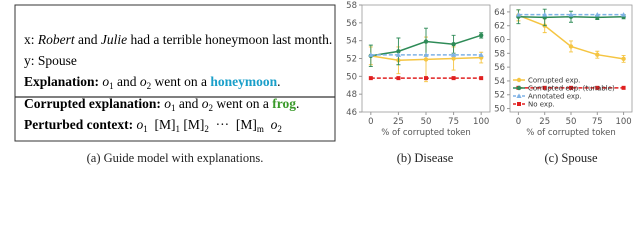  What do you see at coordinates (571, 133) in the screenshot?
I see `x-axis-label: % of corrupted token` at bounding box center [571, 133].